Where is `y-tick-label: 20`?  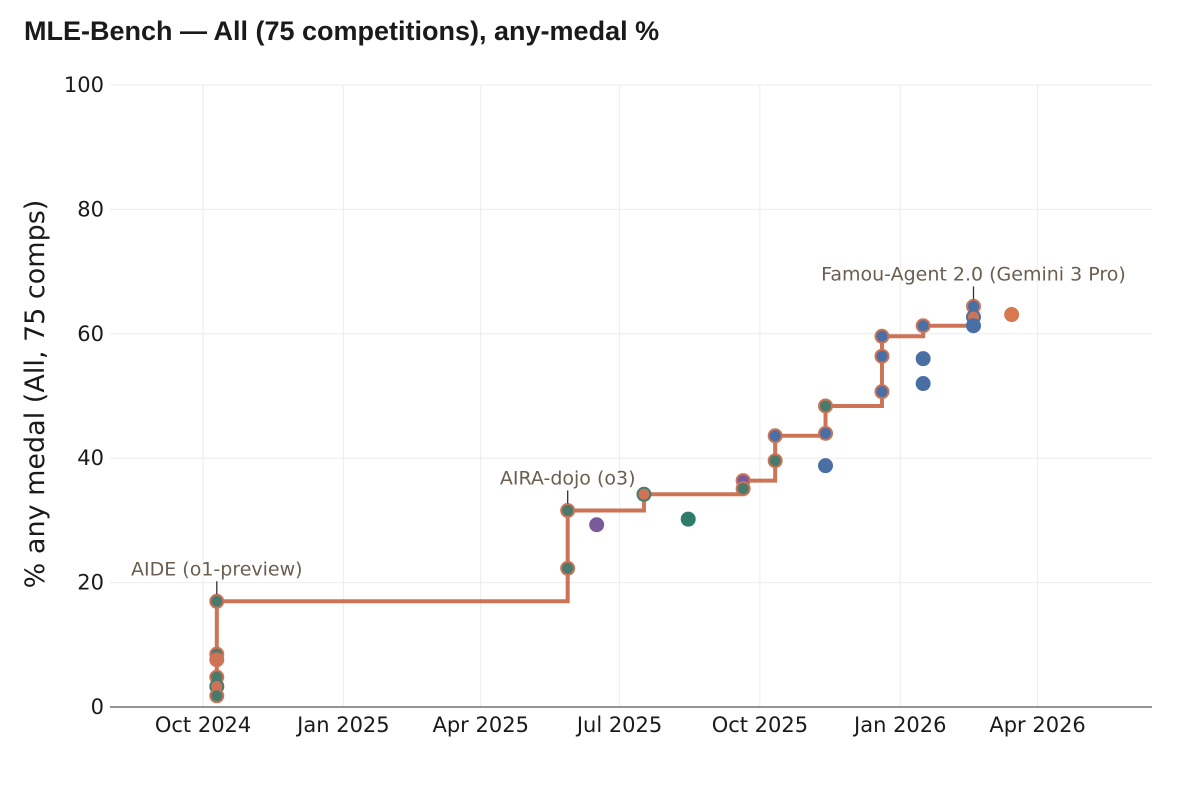 y-tick-label: 20 is located at coordinates (90, 583).